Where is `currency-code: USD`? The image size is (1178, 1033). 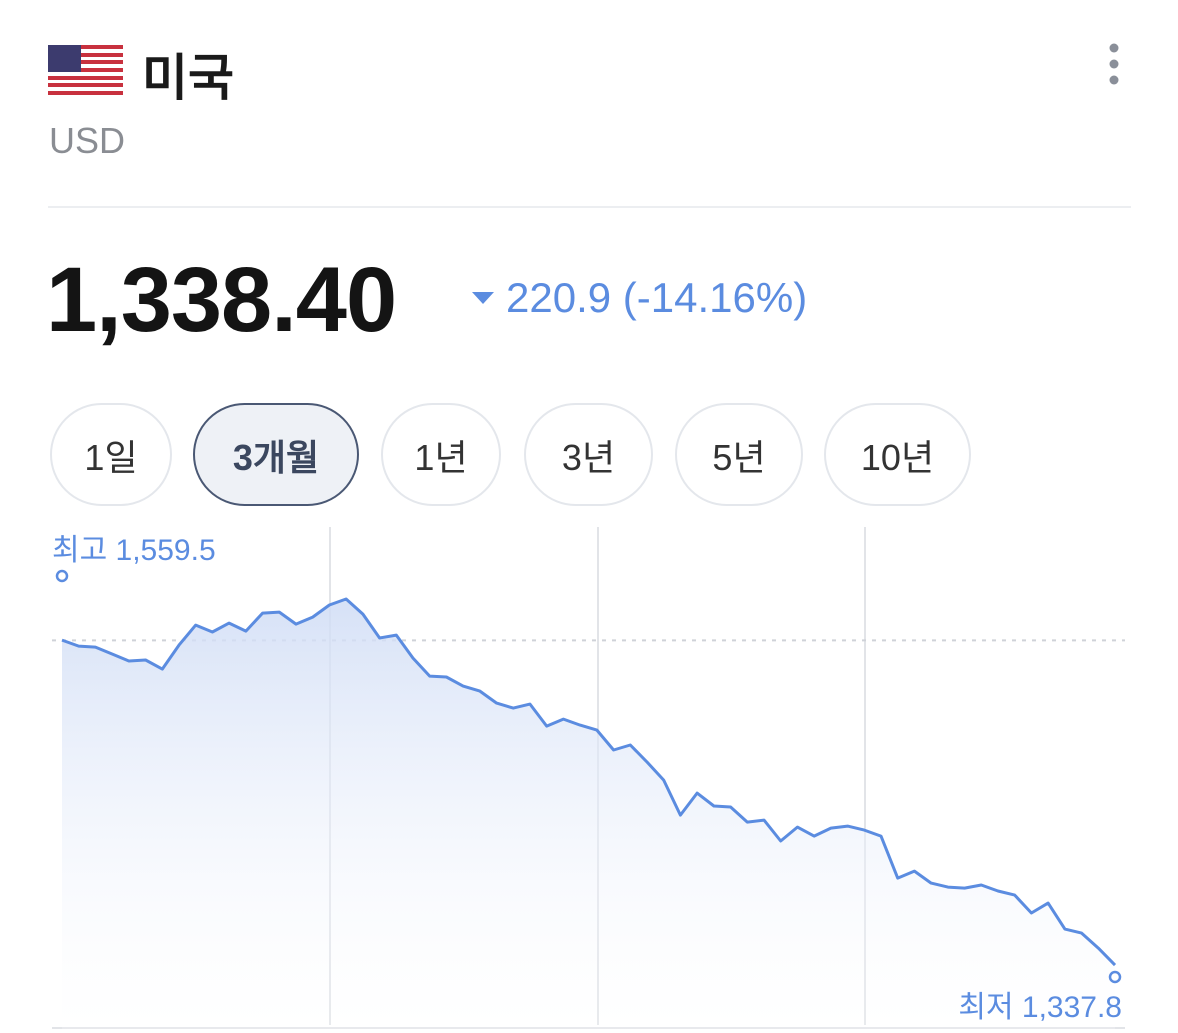
currency-code: USD is located at coordinates (87, 140).